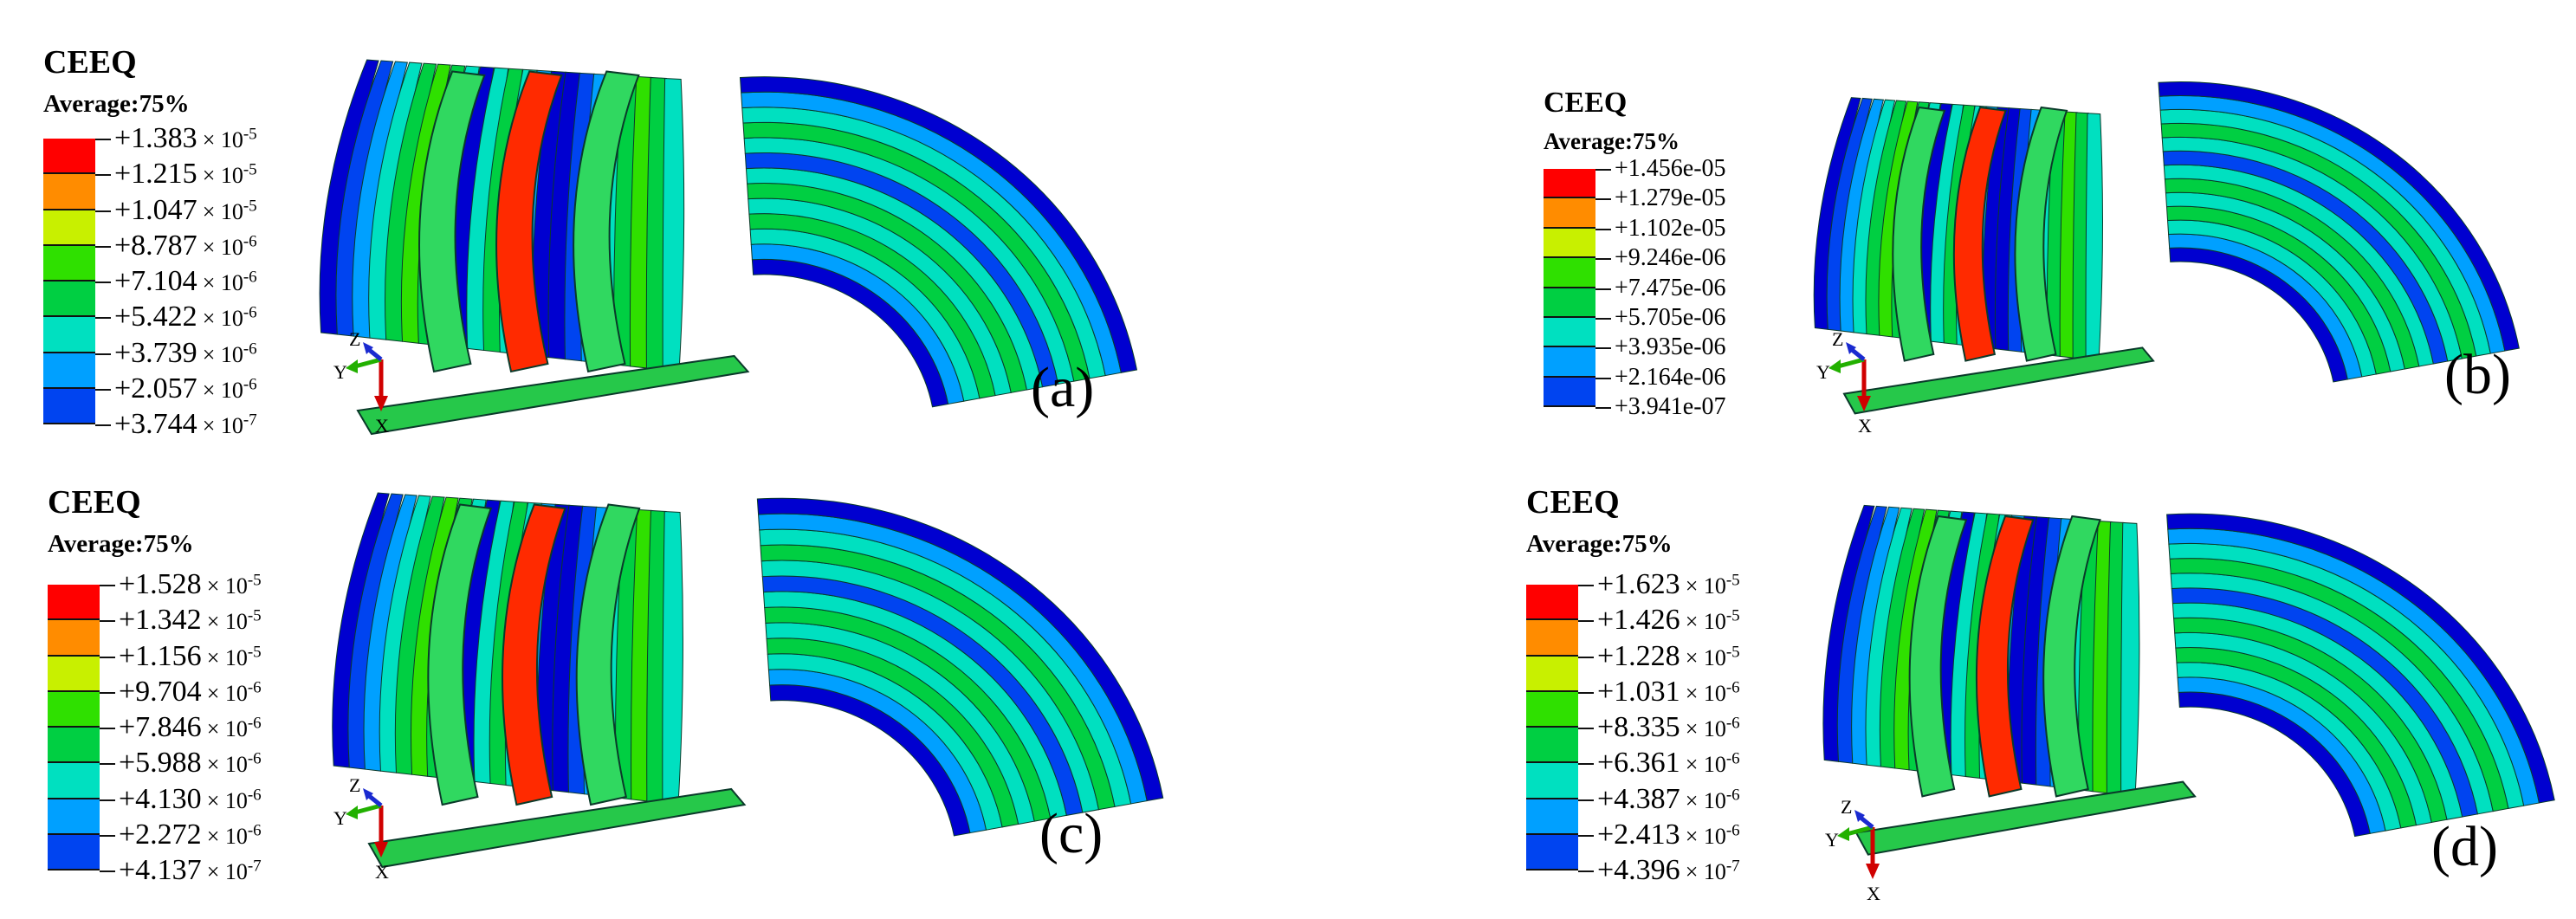 The width and height of the screenshot is (2576, 919). What do you see at coordinates (185, 317) in the screenshot?
I see `legend-value: +5.422 × 10-6` at bounding box center [185, 317].